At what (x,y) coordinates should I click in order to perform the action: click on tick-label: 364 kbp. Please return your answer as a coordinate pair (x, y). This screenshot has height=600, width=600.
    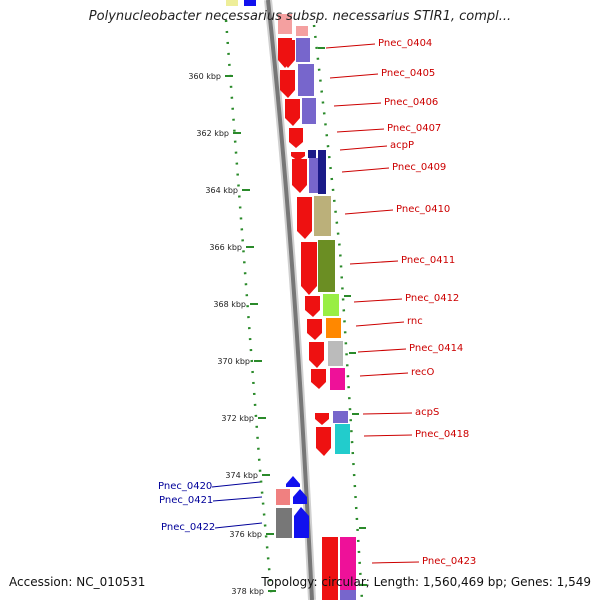
    Looking at the image, I should click on (221, 190).